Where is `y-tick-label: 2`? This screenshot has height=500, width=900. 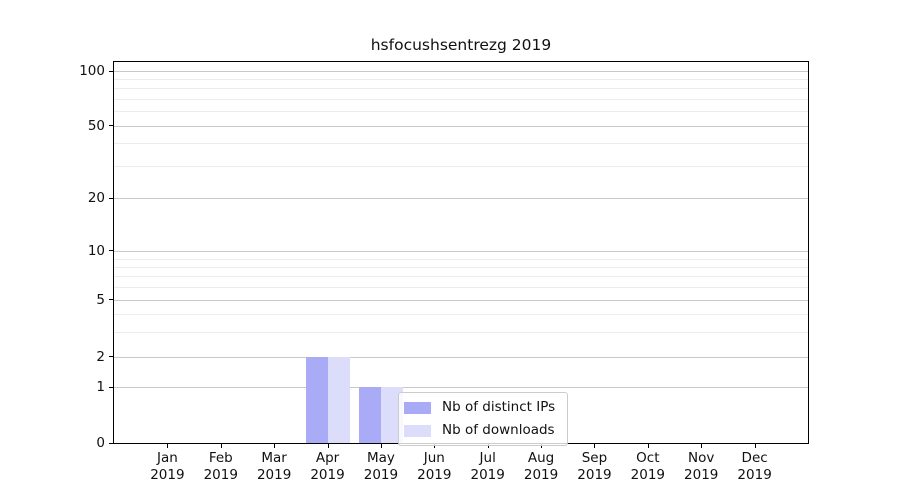
y-tick-label: 2 is located at coordinates (100, 356).